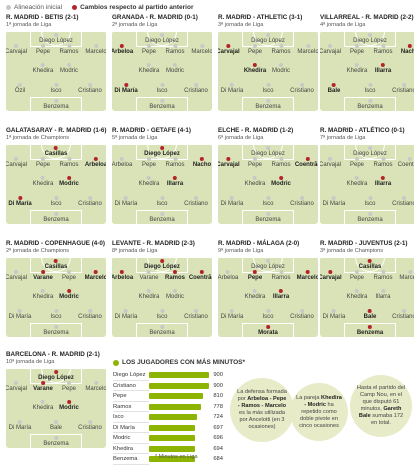  What do you see at coordinates (331, 165) in the screenshot?
I see `player-name: Carvajal` at bounding box center [331, 165].